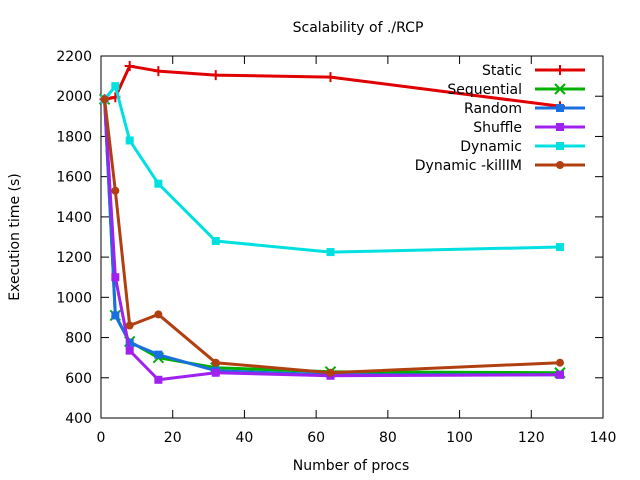 This screenshot has width=640, height=480. I want to click on x-tick-label: 0, so click(101, 438).